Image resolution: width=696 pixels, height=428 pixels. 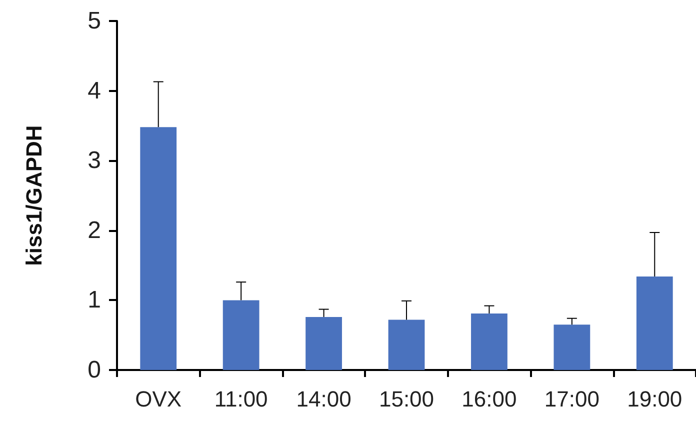 I want to click on y-axis-title: kiss1/GAPDH, so click(x=34, y=195).